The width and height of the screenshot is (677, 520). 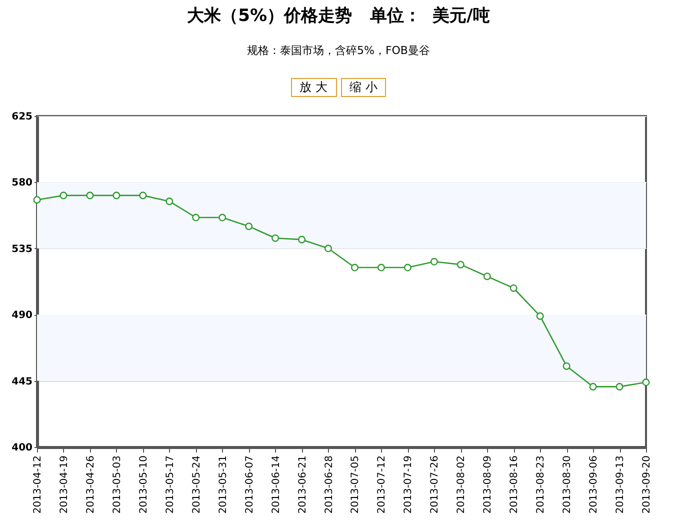 What do you see at coordinates (647, 485) in the screenshot?
I see `x-tick-label: 2013-09-20` at bounding box center [647, 485].